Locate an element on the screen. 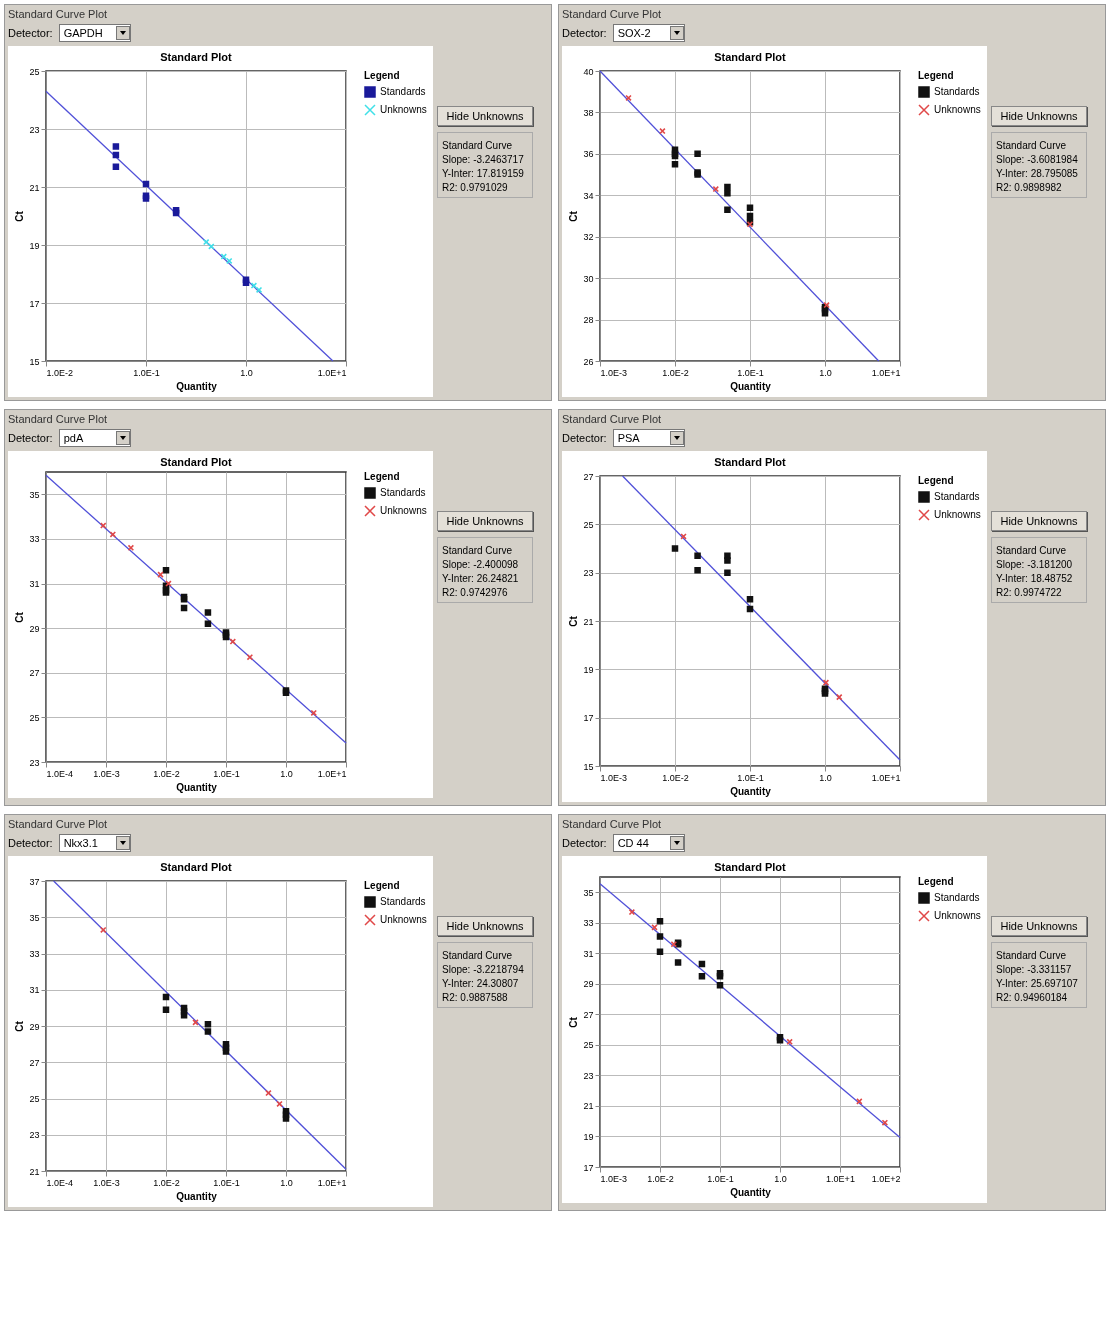 The height and width of the screenshot is (1333, 1118). text: GAPDH is located at coordinates (83, 33).